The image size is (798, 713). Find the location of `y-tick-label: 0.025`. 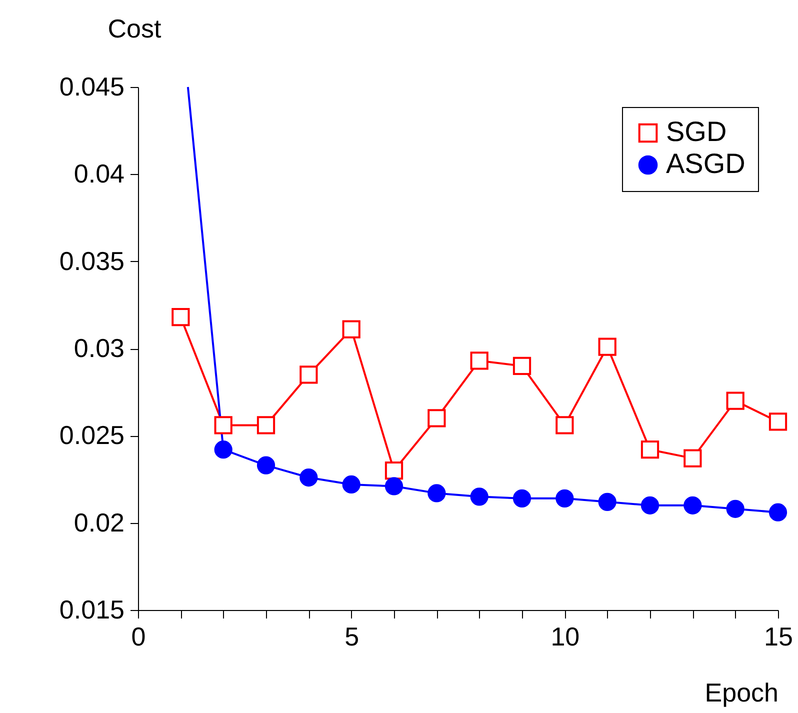

y-tick-label: 0.025 is located at coordinates (91, 435).